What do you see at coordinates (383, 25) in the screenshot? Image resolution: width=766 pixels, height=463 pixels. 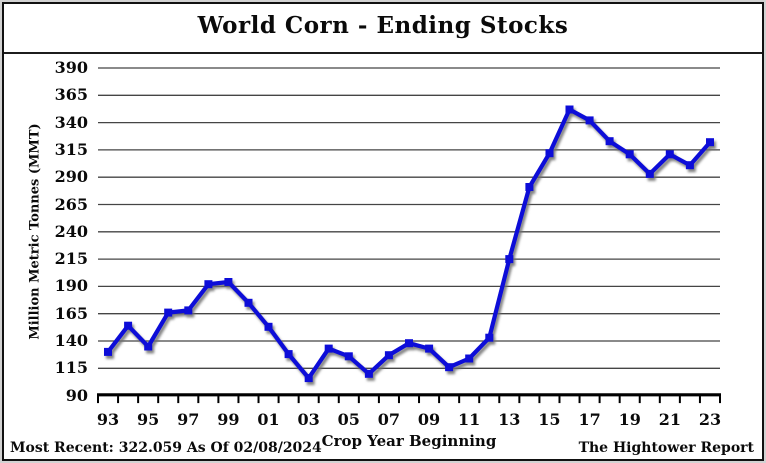 I see `chart-title: World Corn - Ending Stocks` at bounding box center [383, 25].